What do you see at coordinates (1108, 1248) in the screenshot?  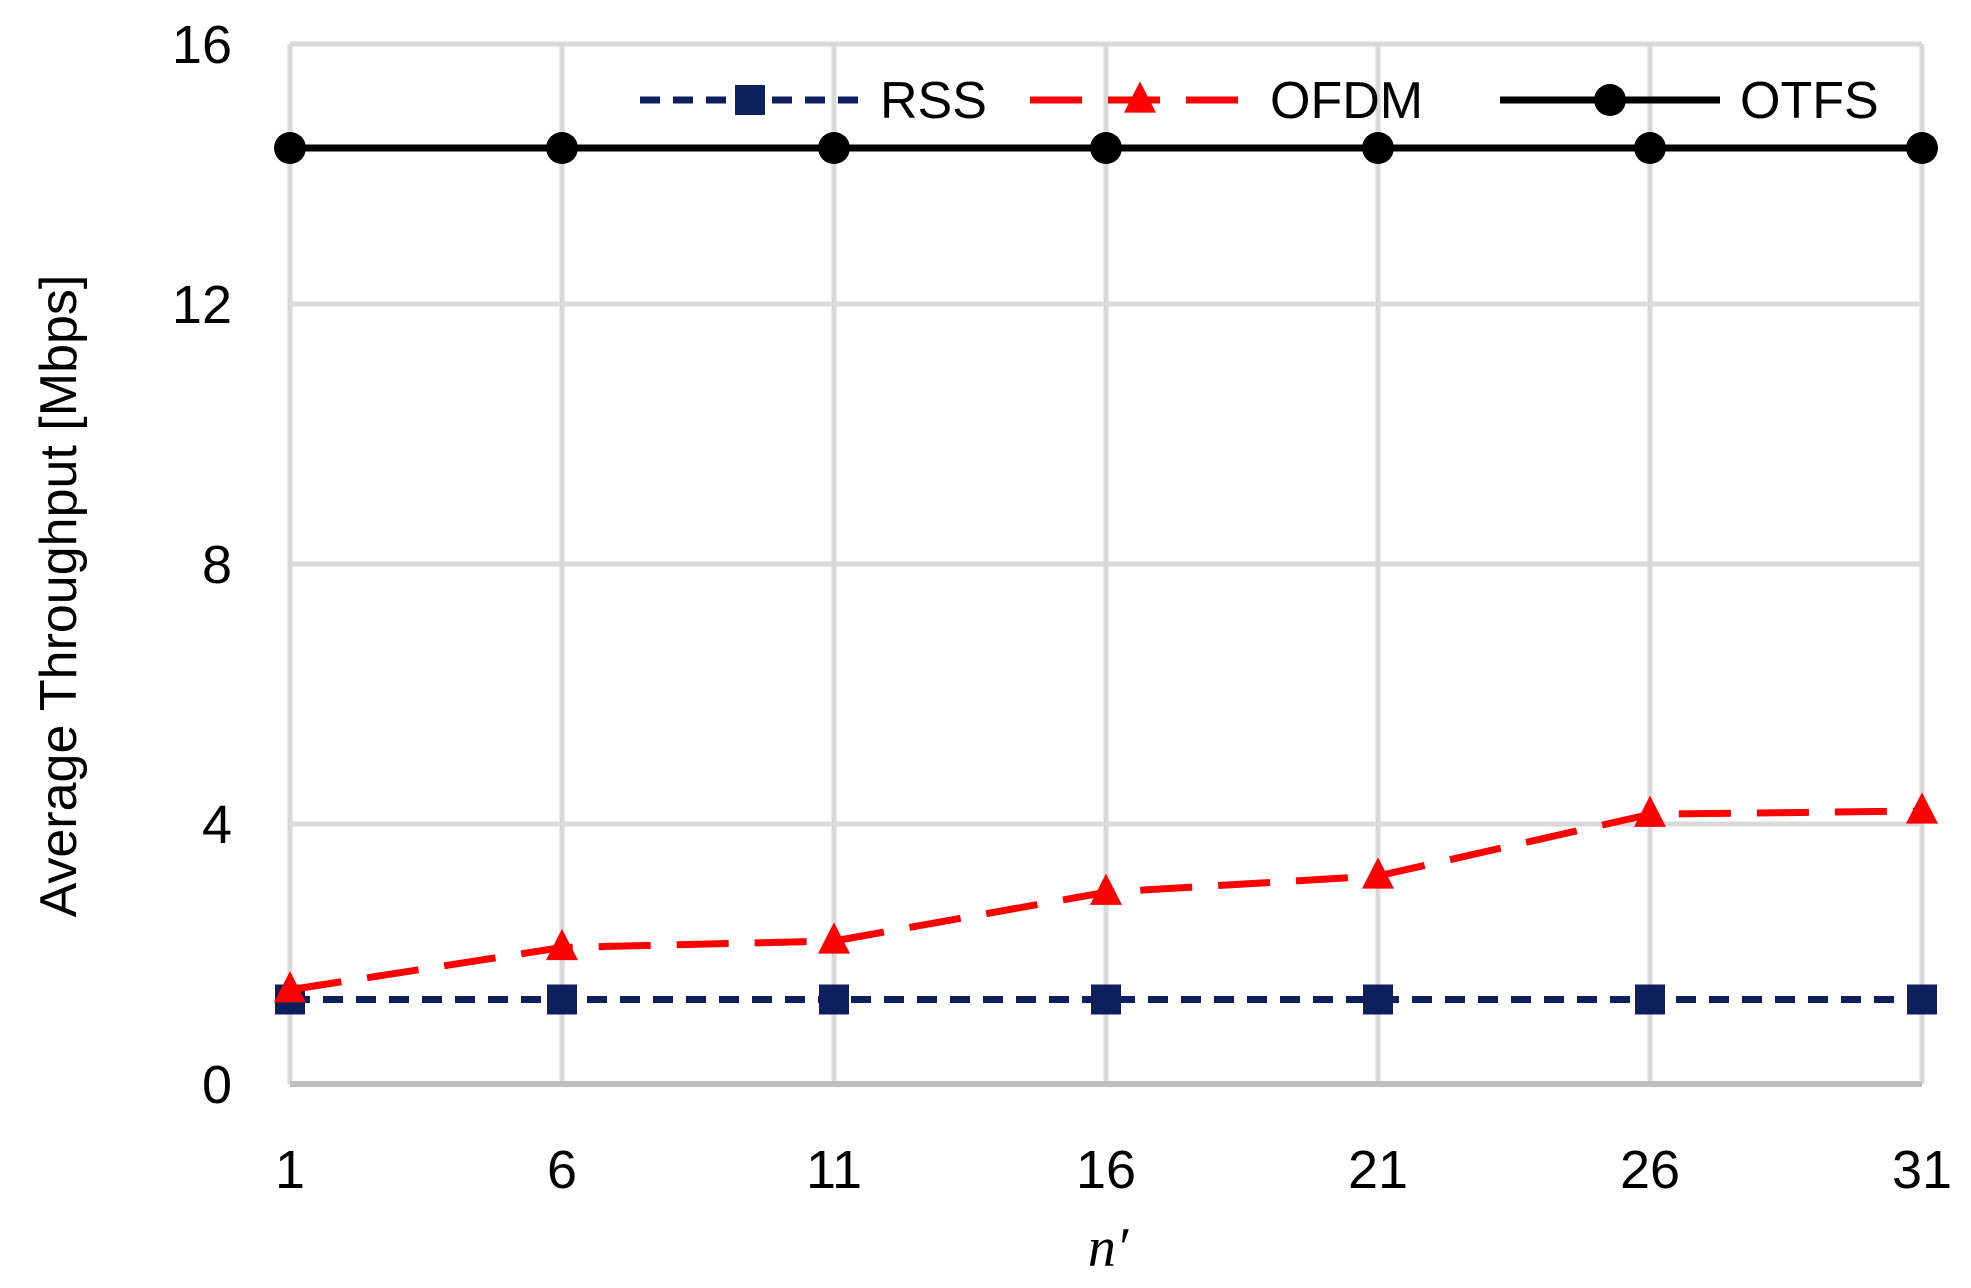 I see `x-axis-title: n′` at bounding box center [1108, 1248].